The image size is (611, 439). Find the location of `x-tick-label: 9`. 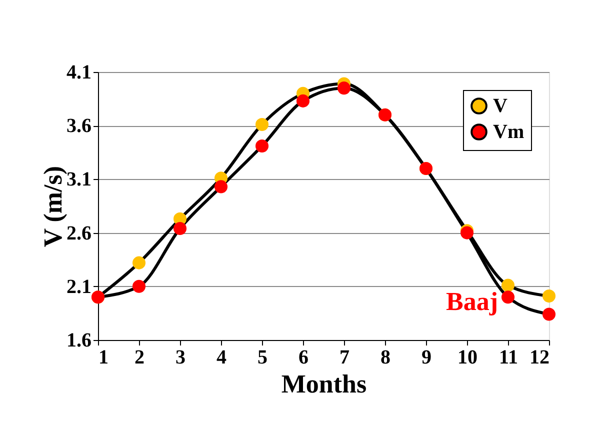

x-tick-label: 9 is located at coordinates (427, 357).